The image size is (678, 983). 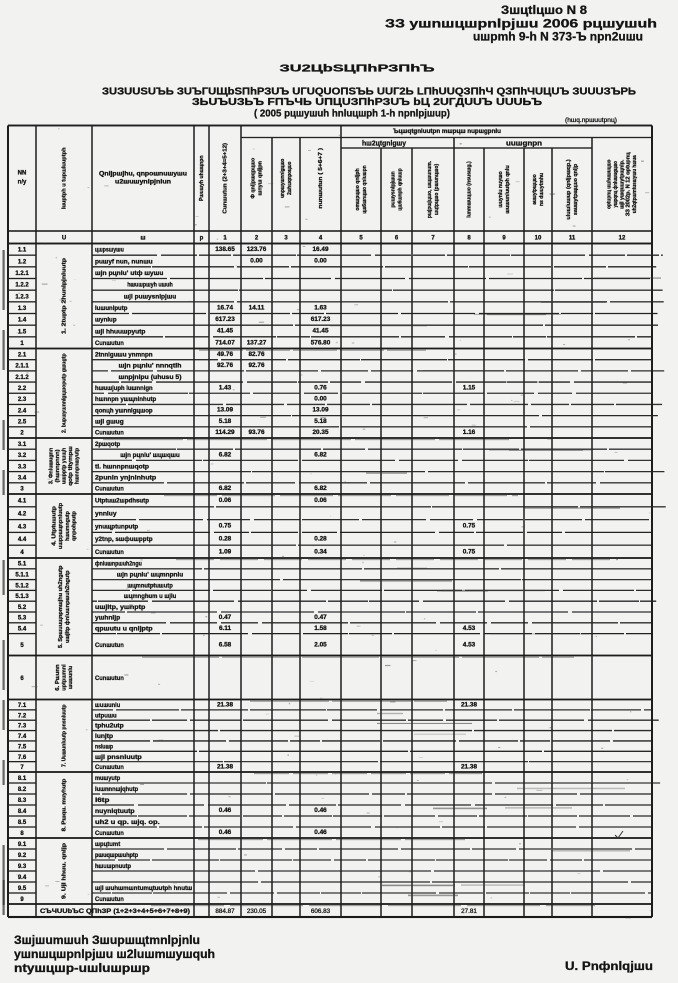 I want to click on svg-text: 20.35, so click(x=321, y=432).